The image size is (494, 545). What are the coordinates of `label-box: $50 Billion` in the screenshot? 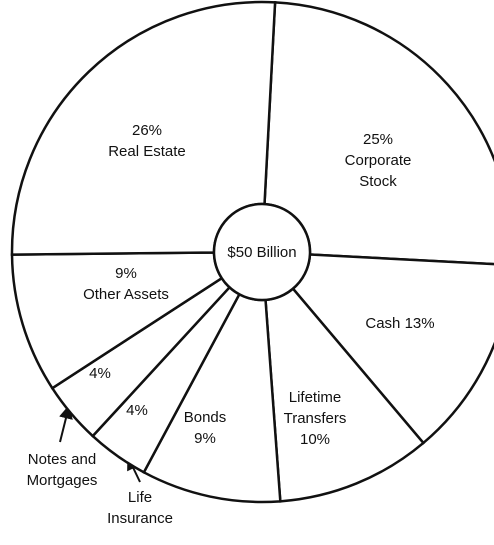 It's located at (262, 252).